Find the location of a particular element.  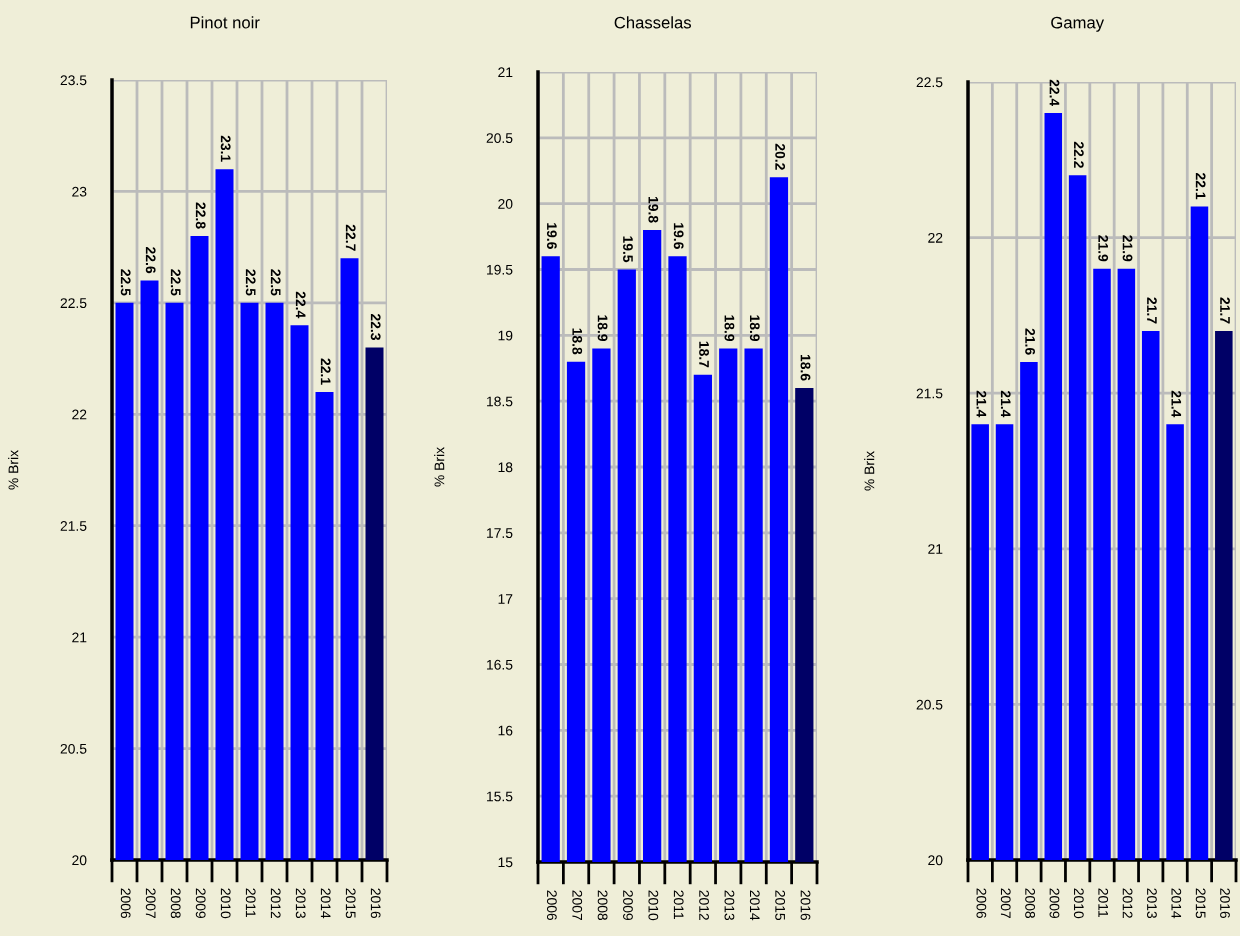

data-label: 18.6 is located at coordinates (805, 367).